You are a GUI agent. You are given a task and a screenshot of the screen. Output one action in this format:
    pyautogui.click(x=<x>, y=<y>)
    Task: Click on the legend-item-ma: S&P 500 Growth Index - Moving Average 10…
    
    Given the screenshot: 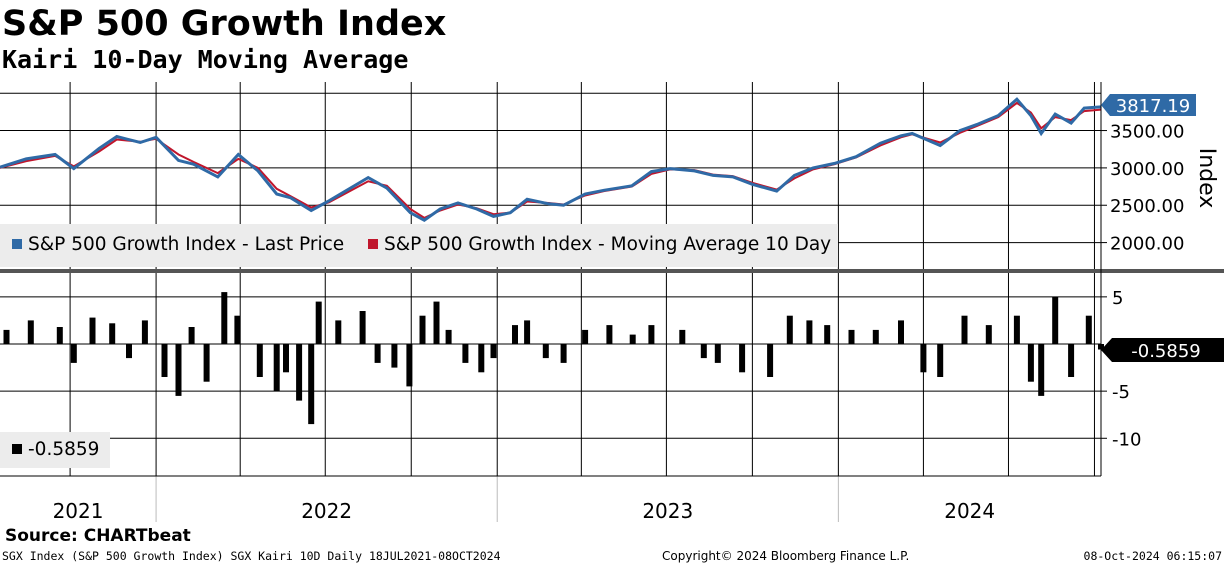 What is the action you would take?
    pyautogui.click(x=599, y=244)
    